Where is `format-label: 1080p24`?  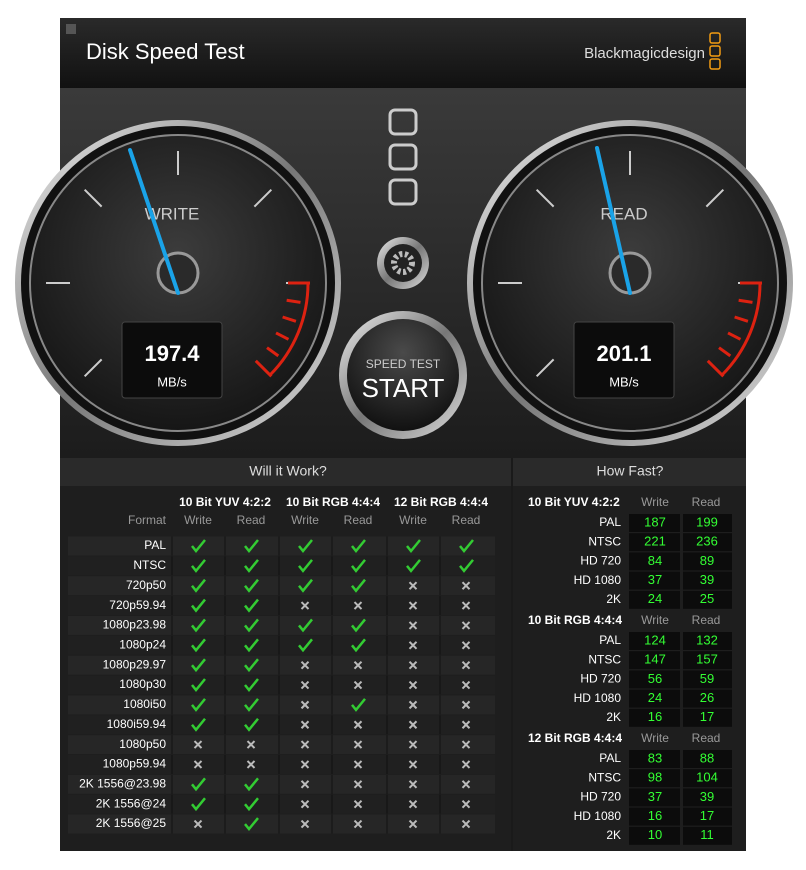
format-label: 1080p24 is located at coordinates (142, 644).